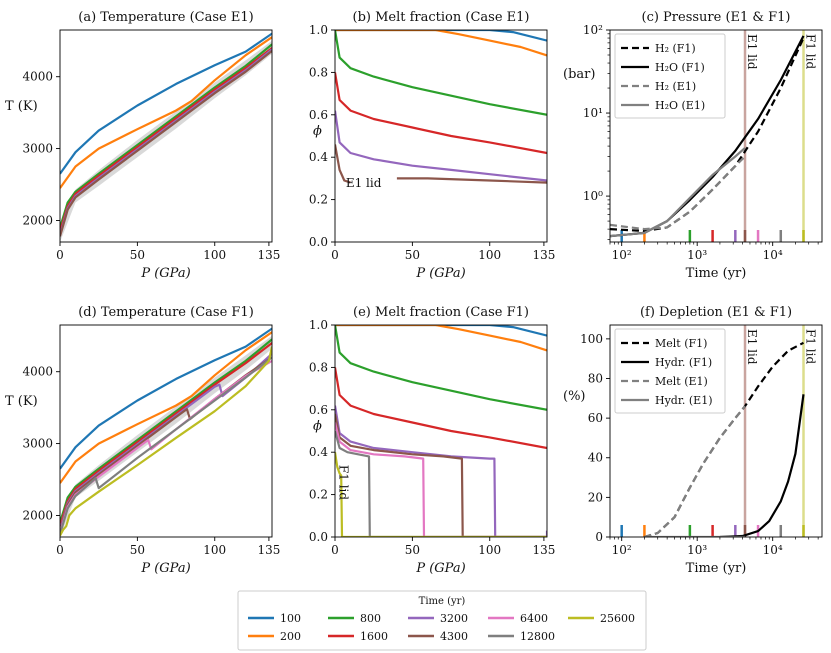 Image resolution: width=831 pixels, height=653 pixels. I want to click on y-tick-label: 40, so click(595, 458).